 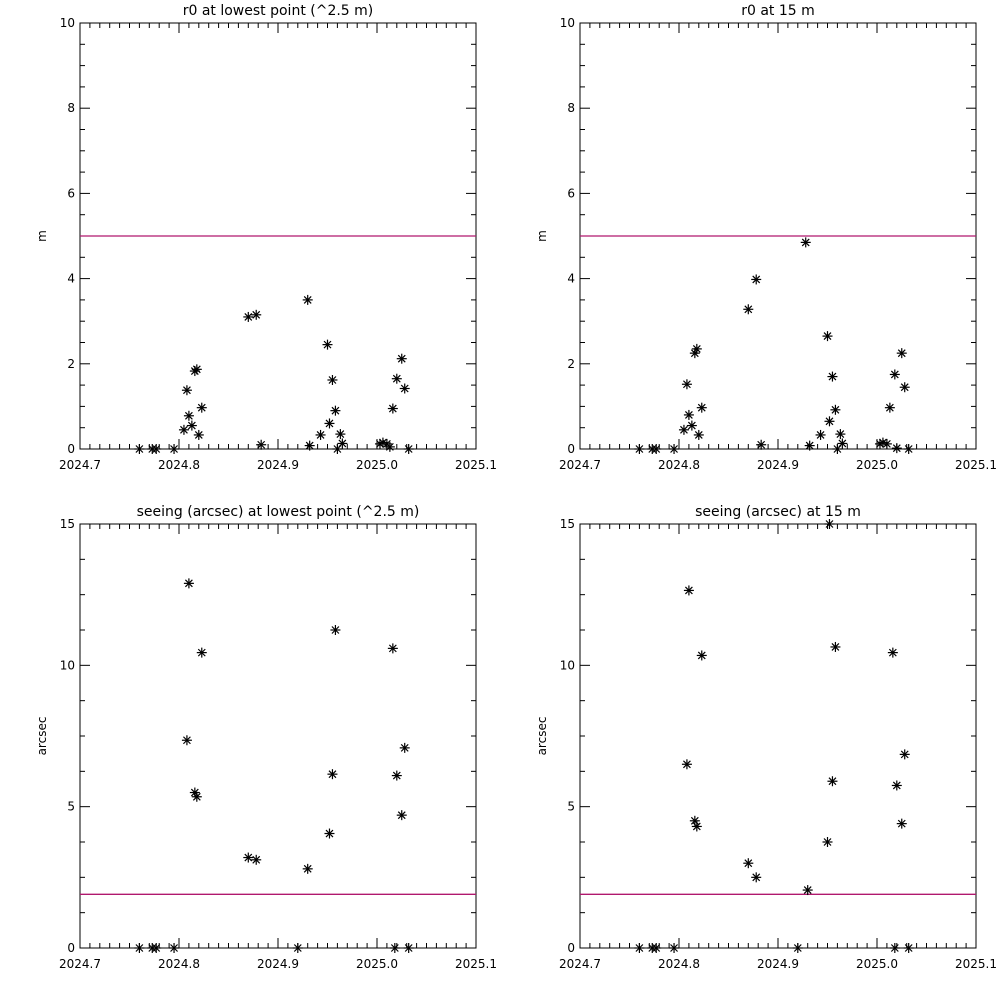 I want to click on chart-title: seeing (arcsec) at 15 m, so click(x=778, y=512).